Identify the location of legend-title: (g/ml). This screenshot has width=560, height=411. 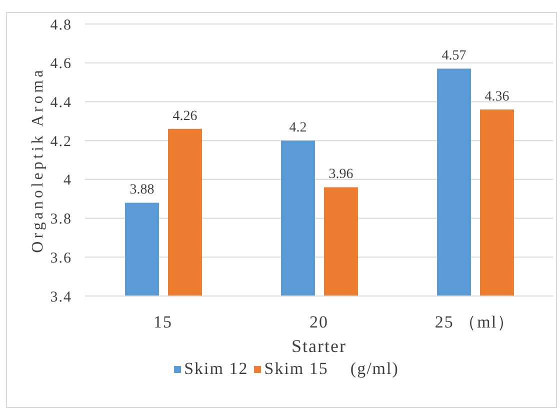
(374, 368).